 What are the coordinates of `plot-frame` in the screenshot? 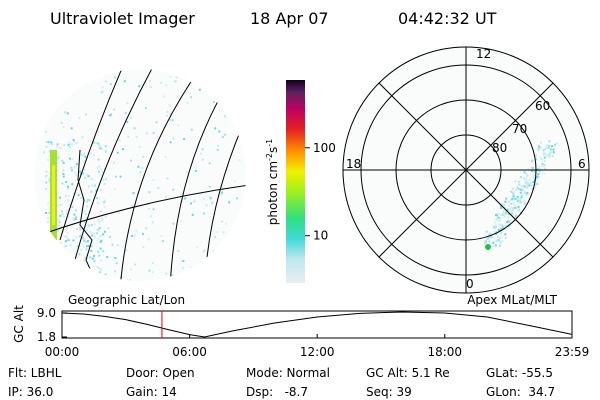 It's located at (317, 324).